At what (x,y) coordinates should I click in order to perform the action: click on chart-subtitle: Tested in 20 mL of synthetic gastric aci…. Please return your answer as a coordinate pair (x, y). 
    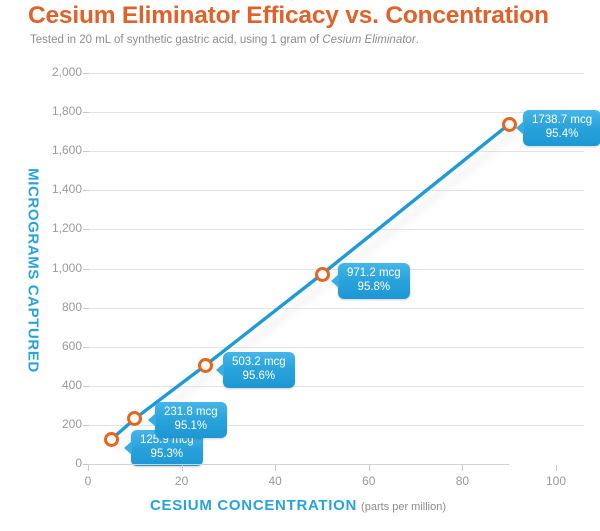
    Looking at the image, I should click on (224, 40).